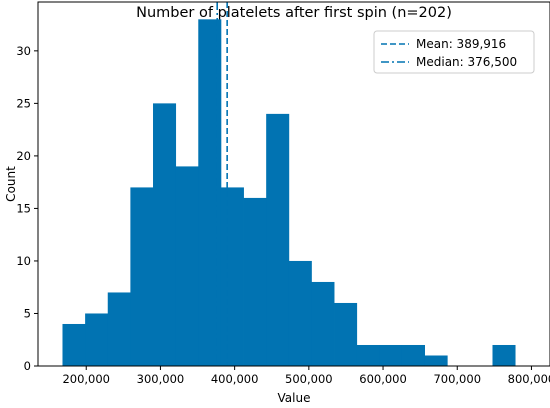 The height and width of the screenshot is (408, 550). I want to click on y-tick-label: 5, so click(27, 313).